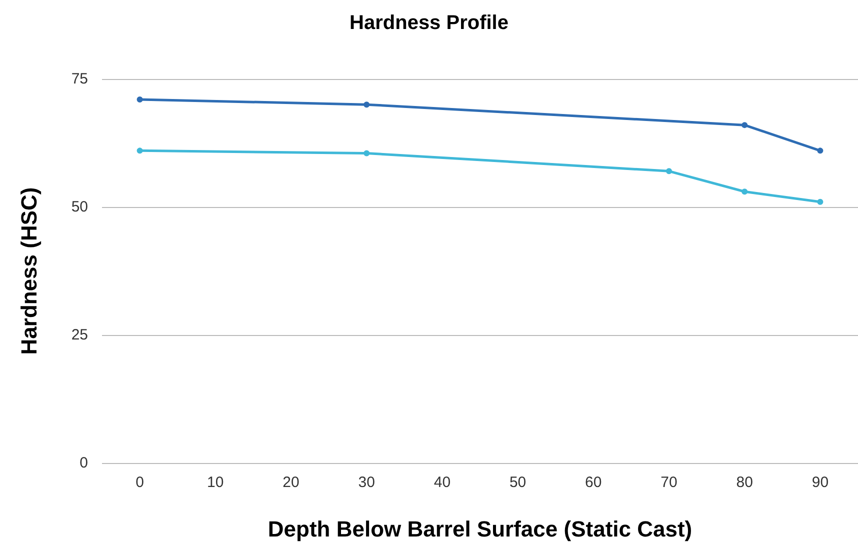 The height and width of the screenshot is (546, 858). What do you see at coordinates (79, 79) in the screenshot?
I see `y-tick-label: 75` at bounding box center [79, 79].